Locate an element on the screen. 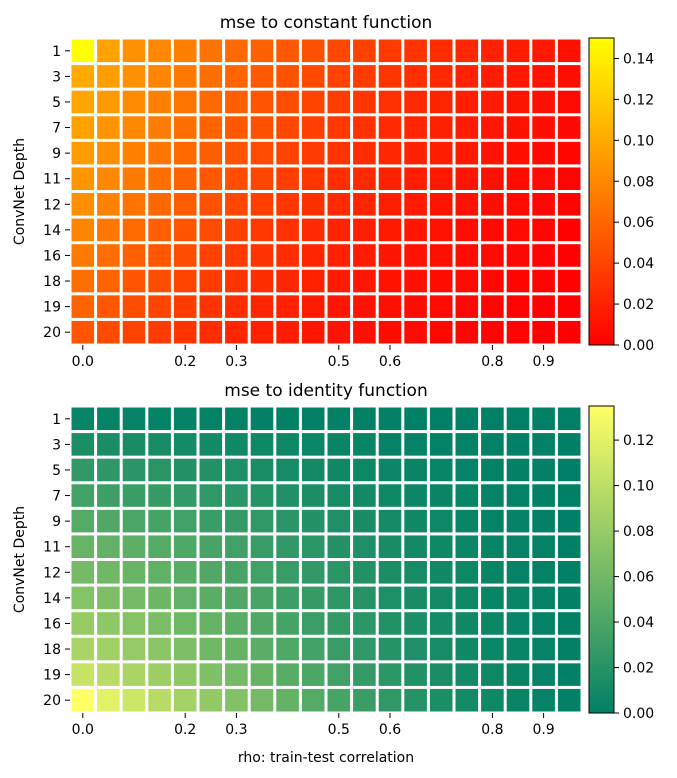  y-tick-label: 18 is located at coordinates (52, 650).